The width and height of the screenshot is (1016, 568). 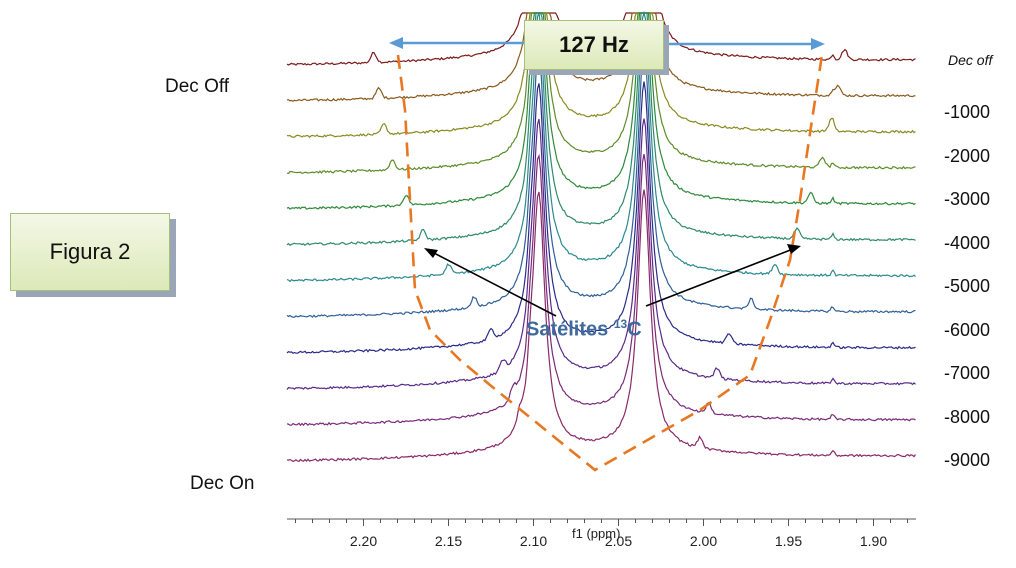 What do you see at coordinates (90, 252) in the screenshot?
I see `figure-label: Figura 2` at bounding box center [90, 252].